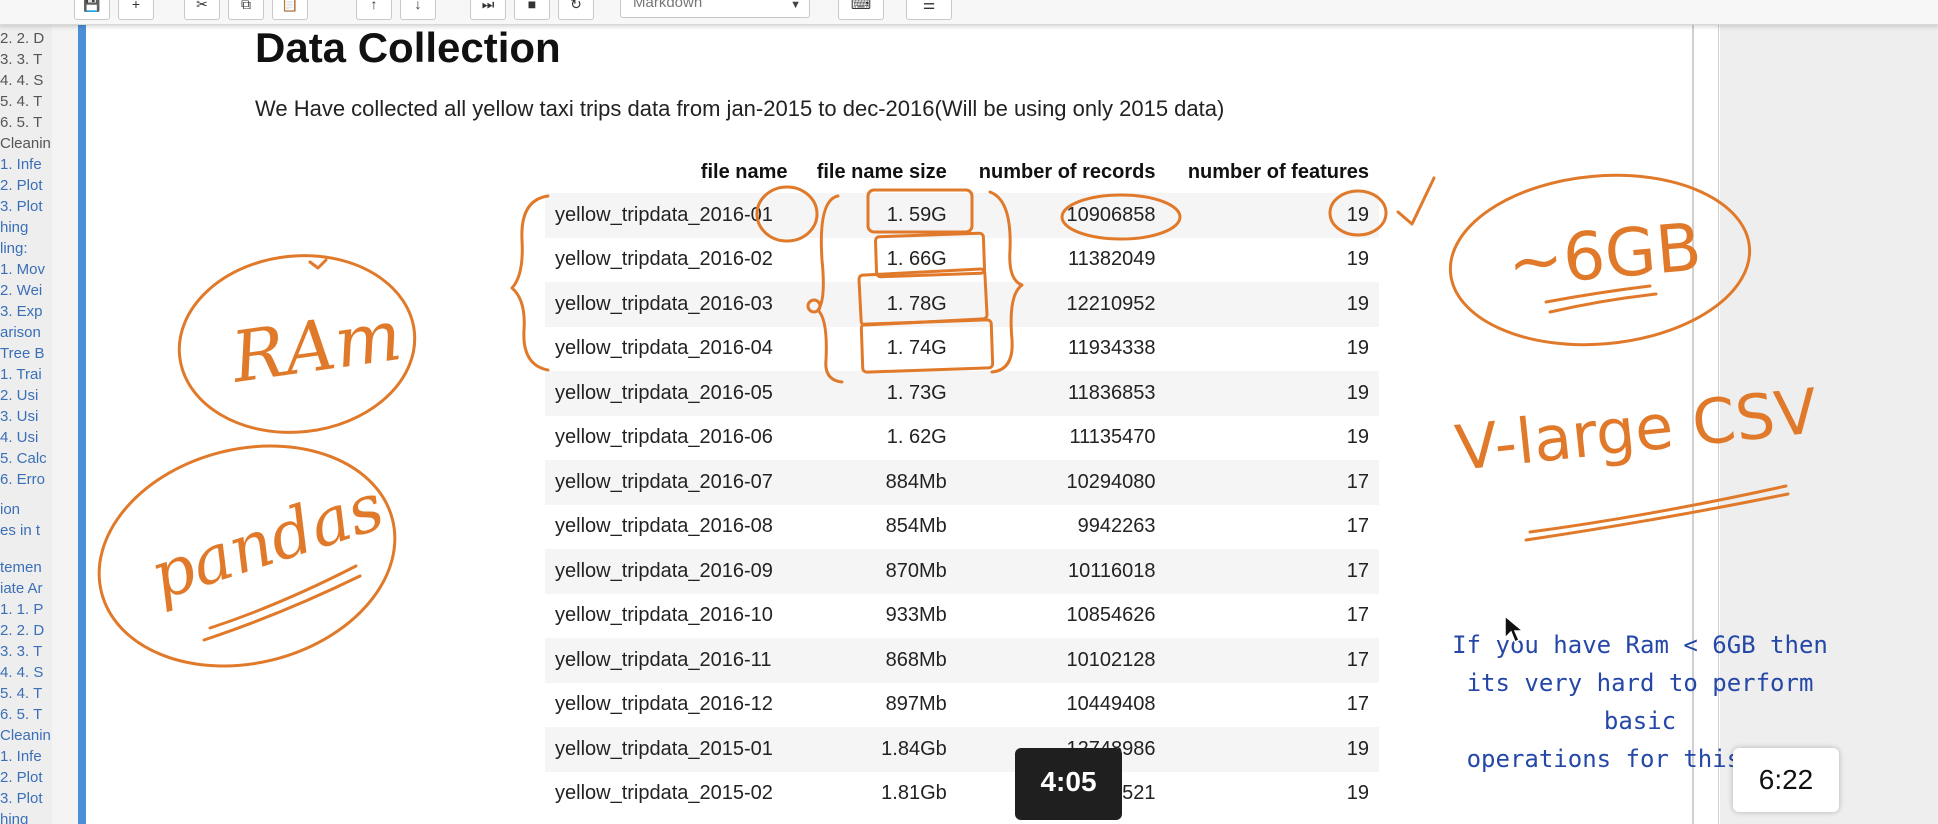 The height and width of the screenshot is (824, 1938). Describe the element at coordinates (664, 348) in the screenshot. I see `table-cell: yellow_tripdata_2016-04` at that location.